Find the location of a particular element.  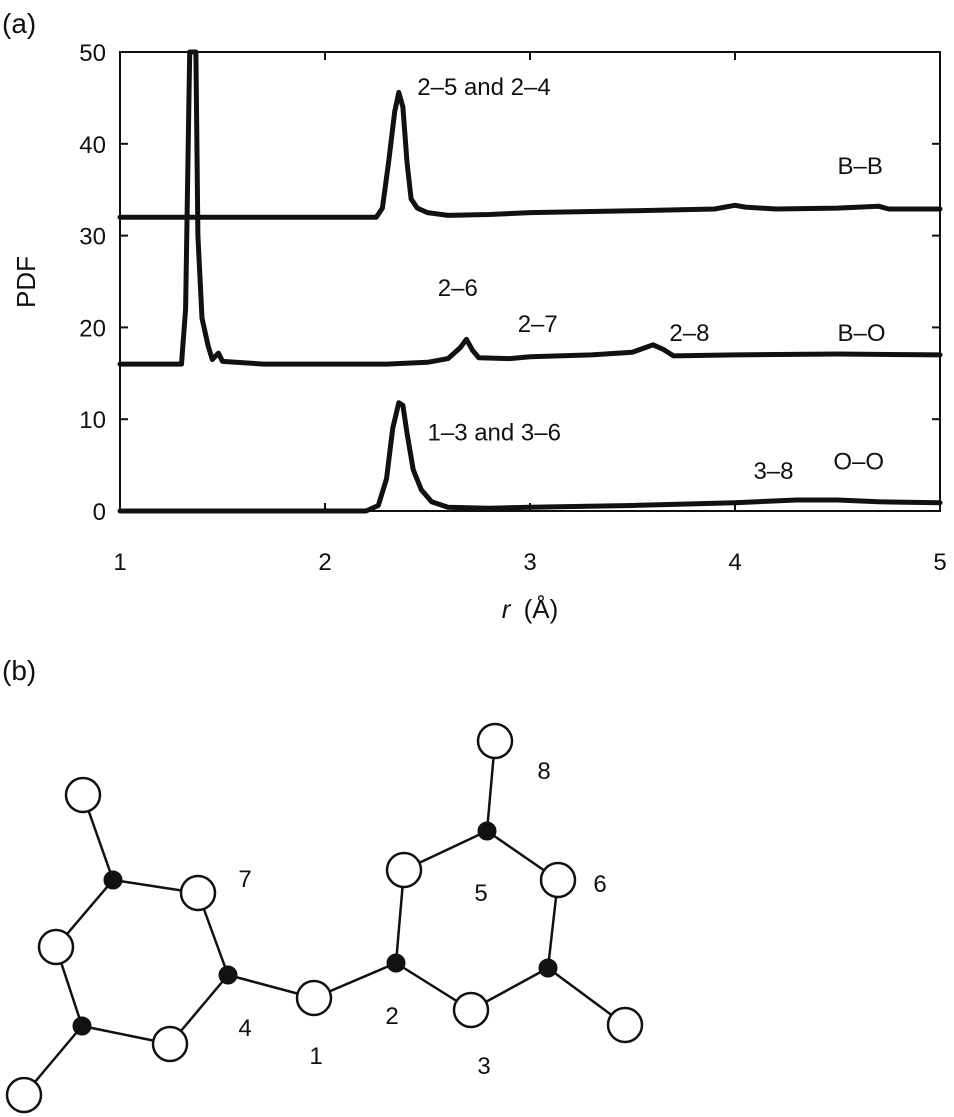

annotation-label: O–O is located at coordinates (858, 462).